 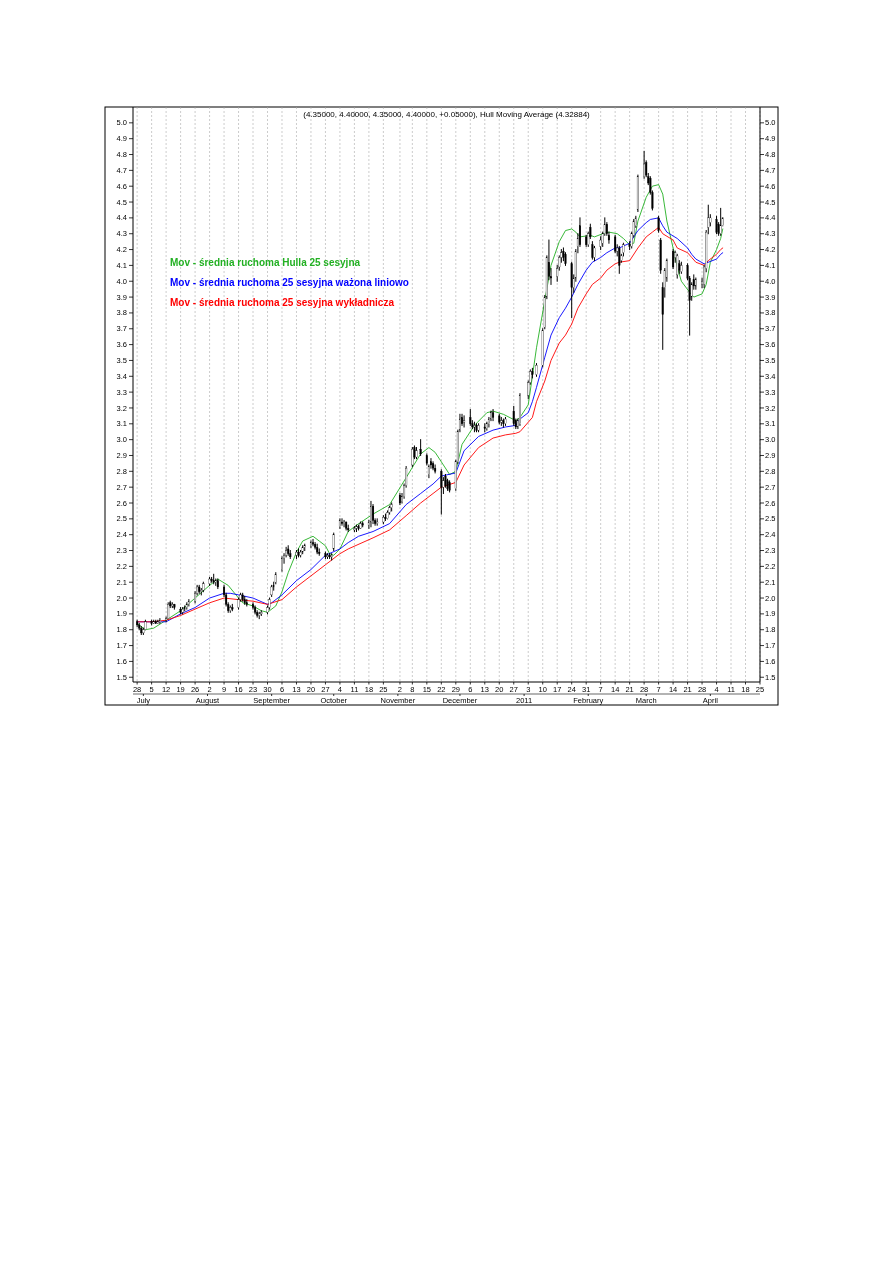 What do you see at coordinates (447, 114) in the screenshot?
I see `chart-title: (4.35000, 4.40000, 4.35000, 4.40000, +0.05000), Hull Moving Average (4.32884)` at bounding box center [447, 114].